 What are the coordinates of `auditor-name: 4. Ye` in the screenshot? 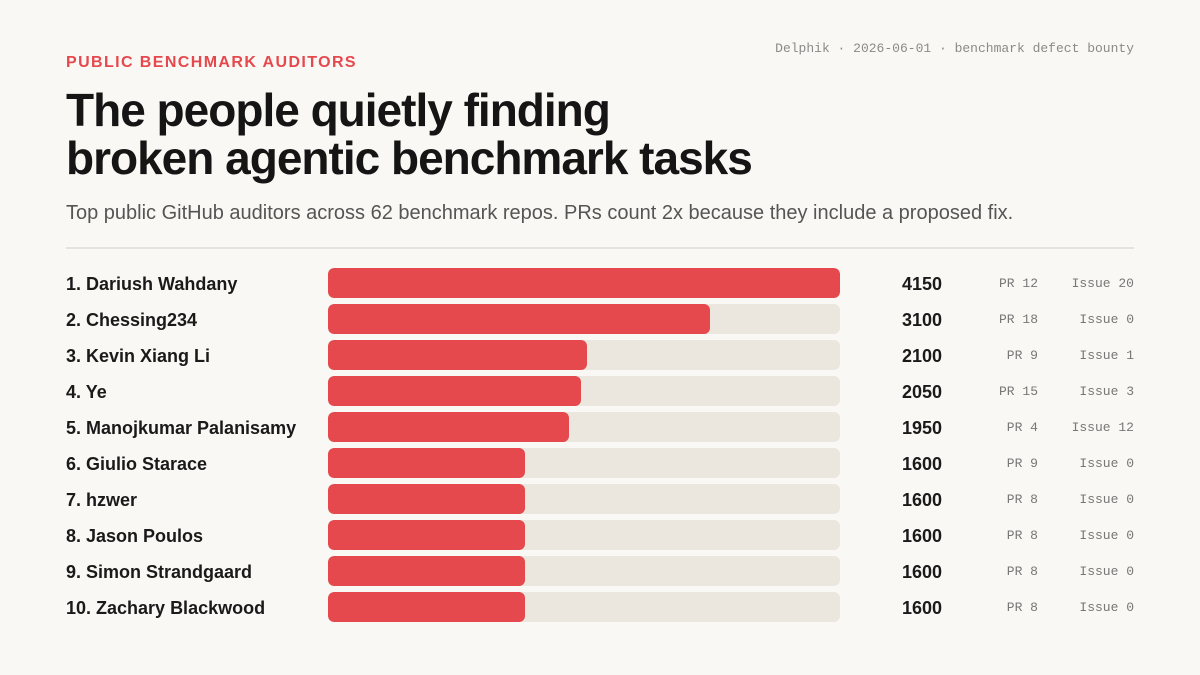 It's located at (86, 392).